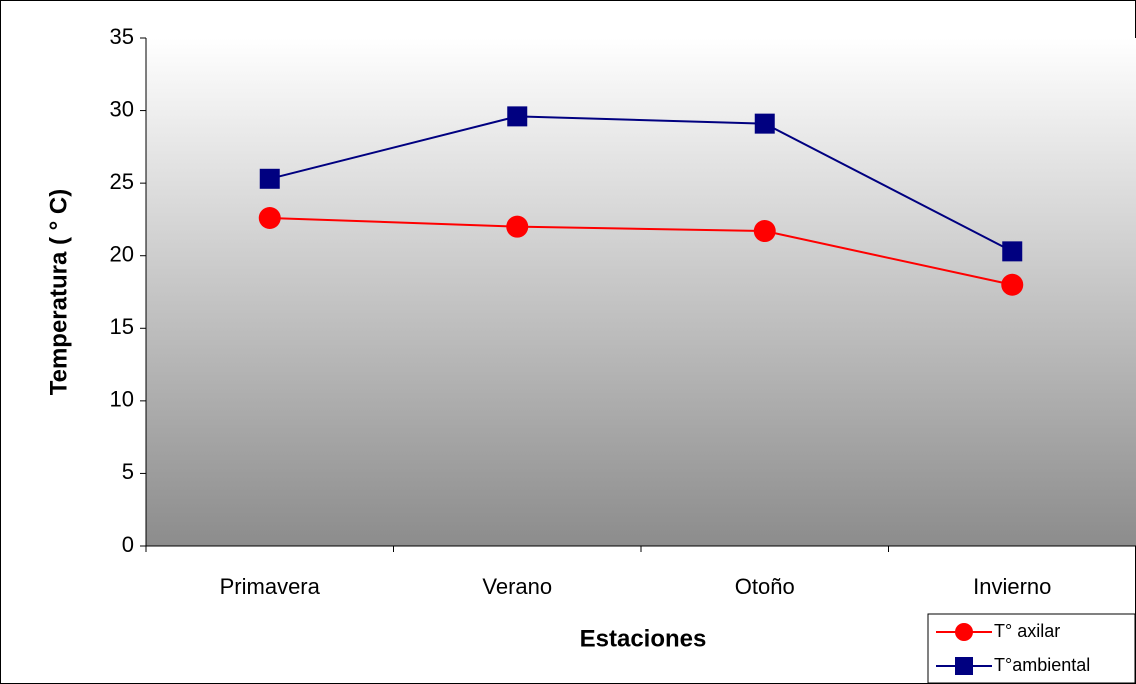 The image size is (1136, 684). What do you see at coordinates (1027, 631) in the screenshot?
I see `legend-label: T° axilar` at bounding box center [1027, 631].